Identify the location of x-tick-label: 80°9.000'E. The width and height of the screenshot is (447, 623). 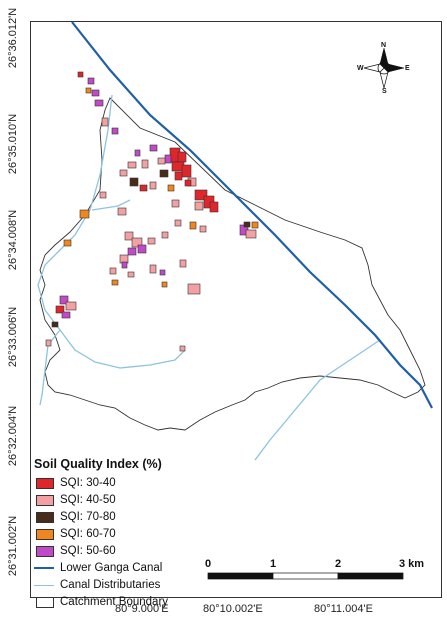
(142, 609).